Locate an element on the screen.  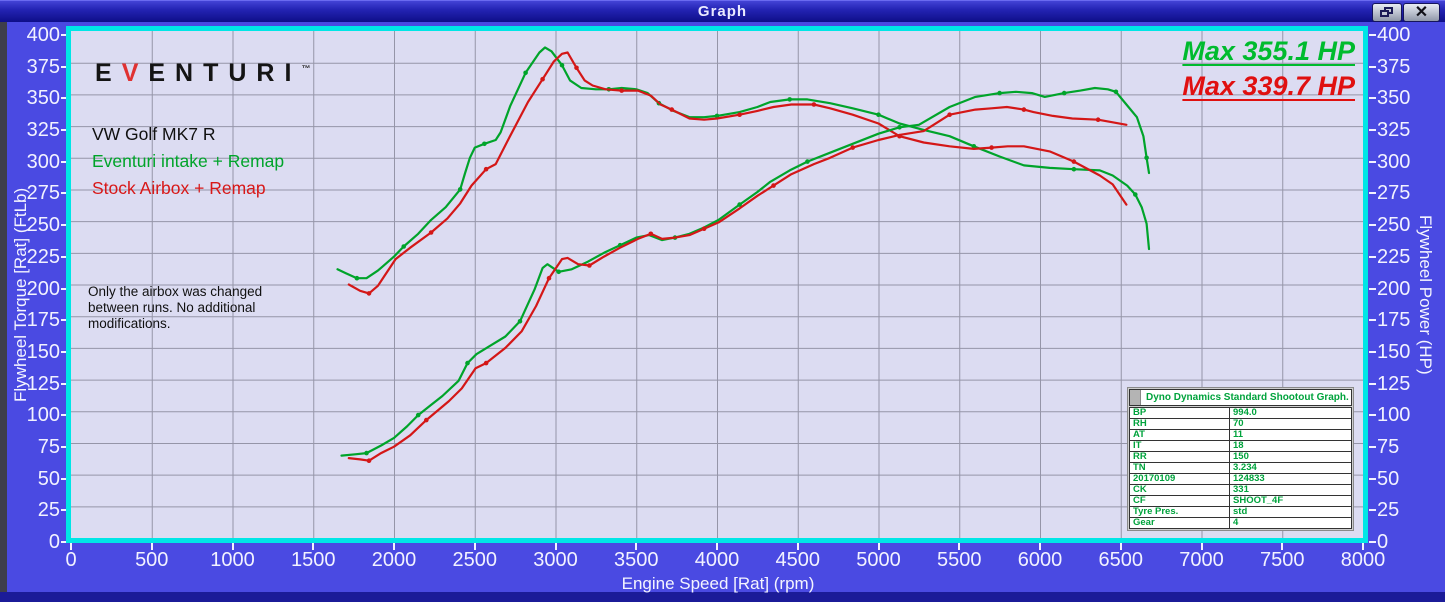
x-tick-label: 6500 is located at coordinates (1121, 560).